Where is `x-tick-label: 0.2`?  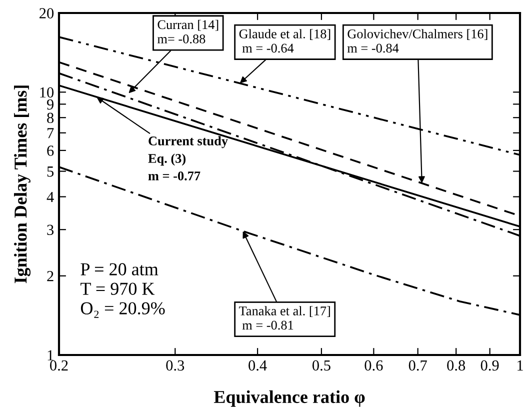 x-tick-label: 0.2 is located at coordinates (59, 365).